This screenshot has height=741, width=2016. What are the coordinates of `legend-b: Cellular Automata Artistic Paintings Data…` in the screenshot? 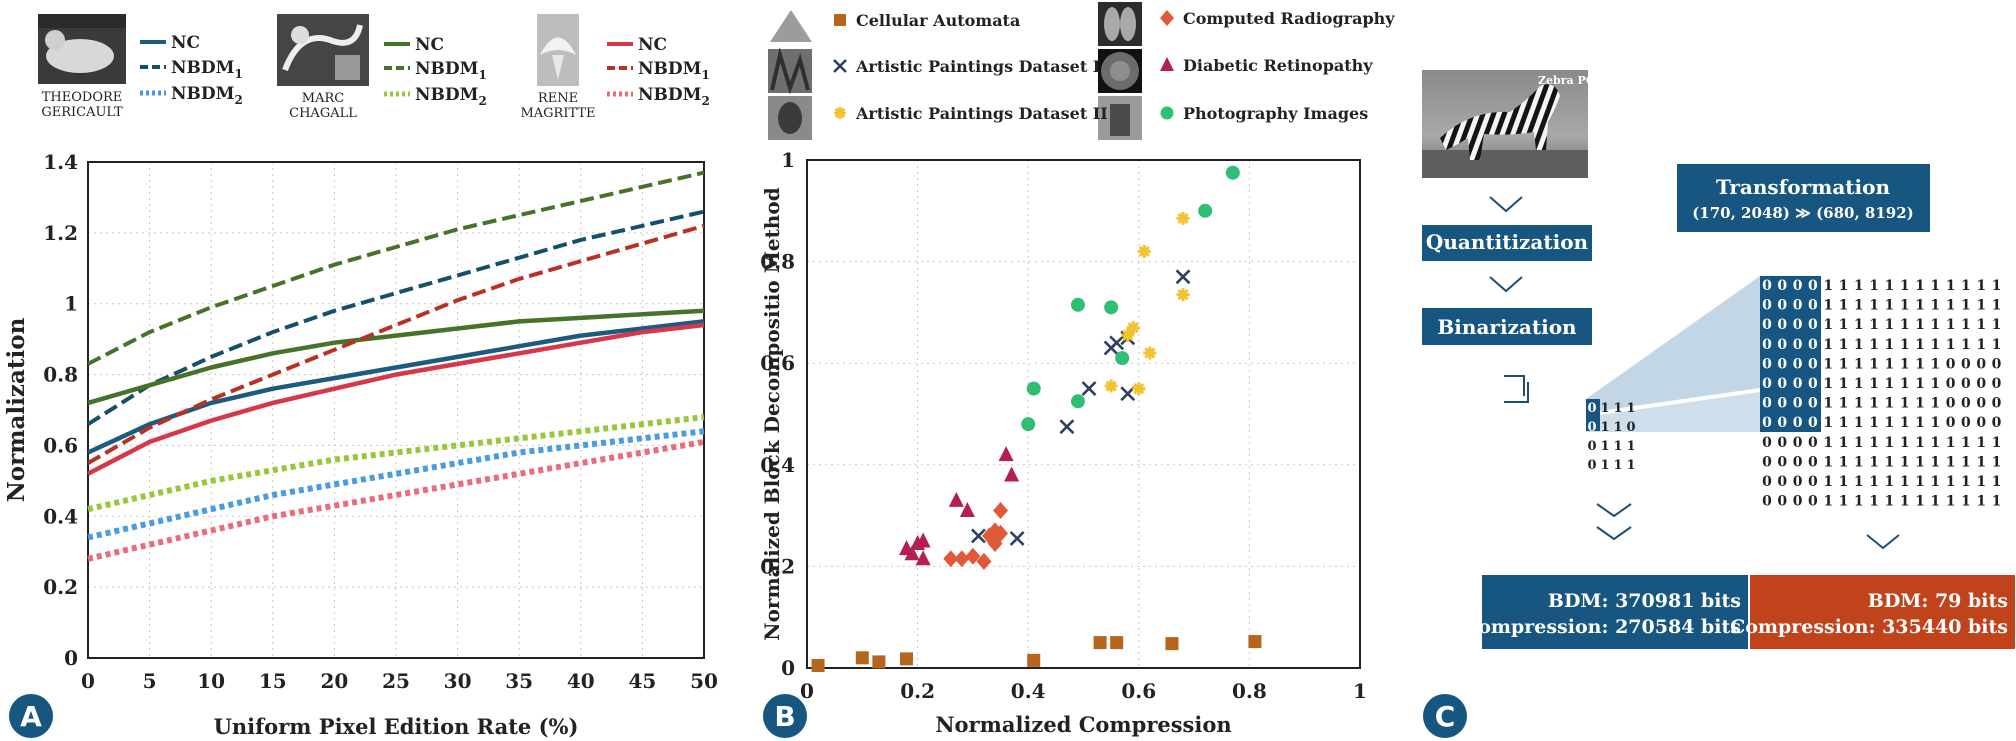 It's located at (1114, 66).